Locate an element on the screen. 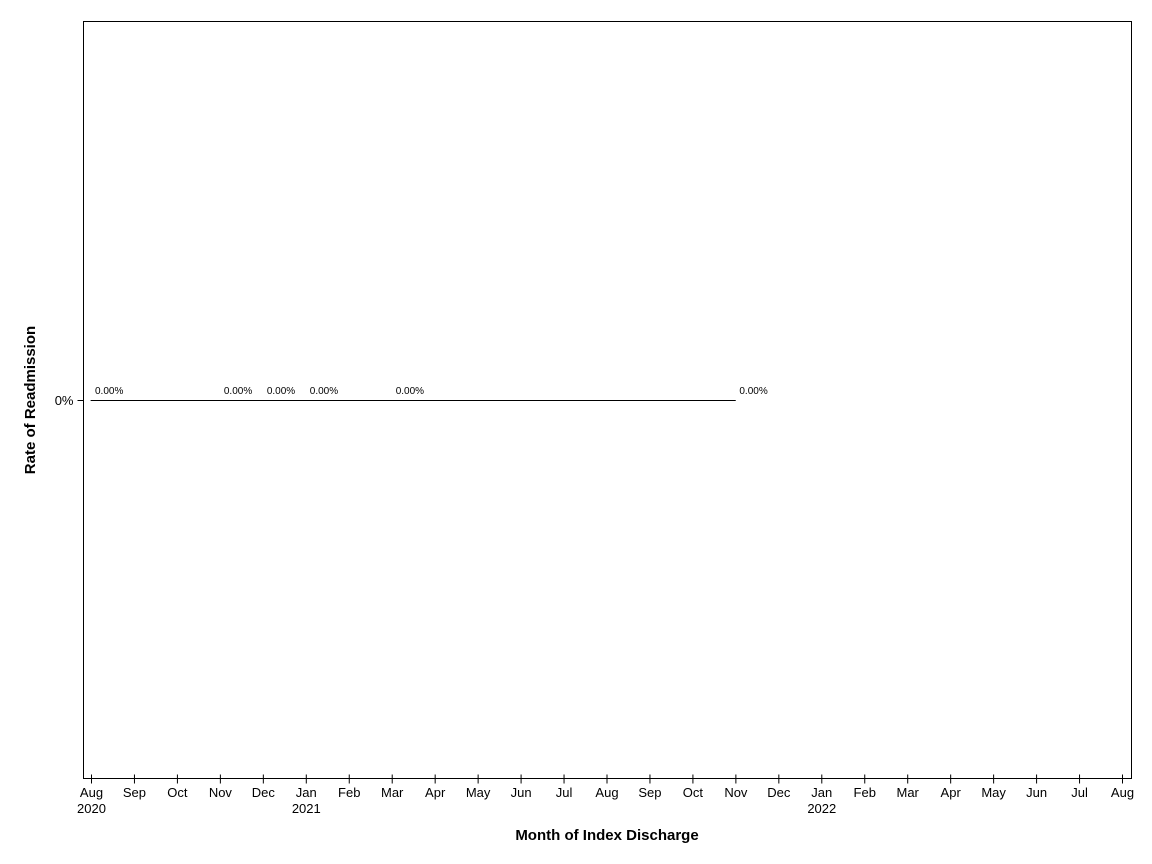 The width and height of the screenshot is (1152, 864). y-axis: 0% is located at coordinates (69, 400).